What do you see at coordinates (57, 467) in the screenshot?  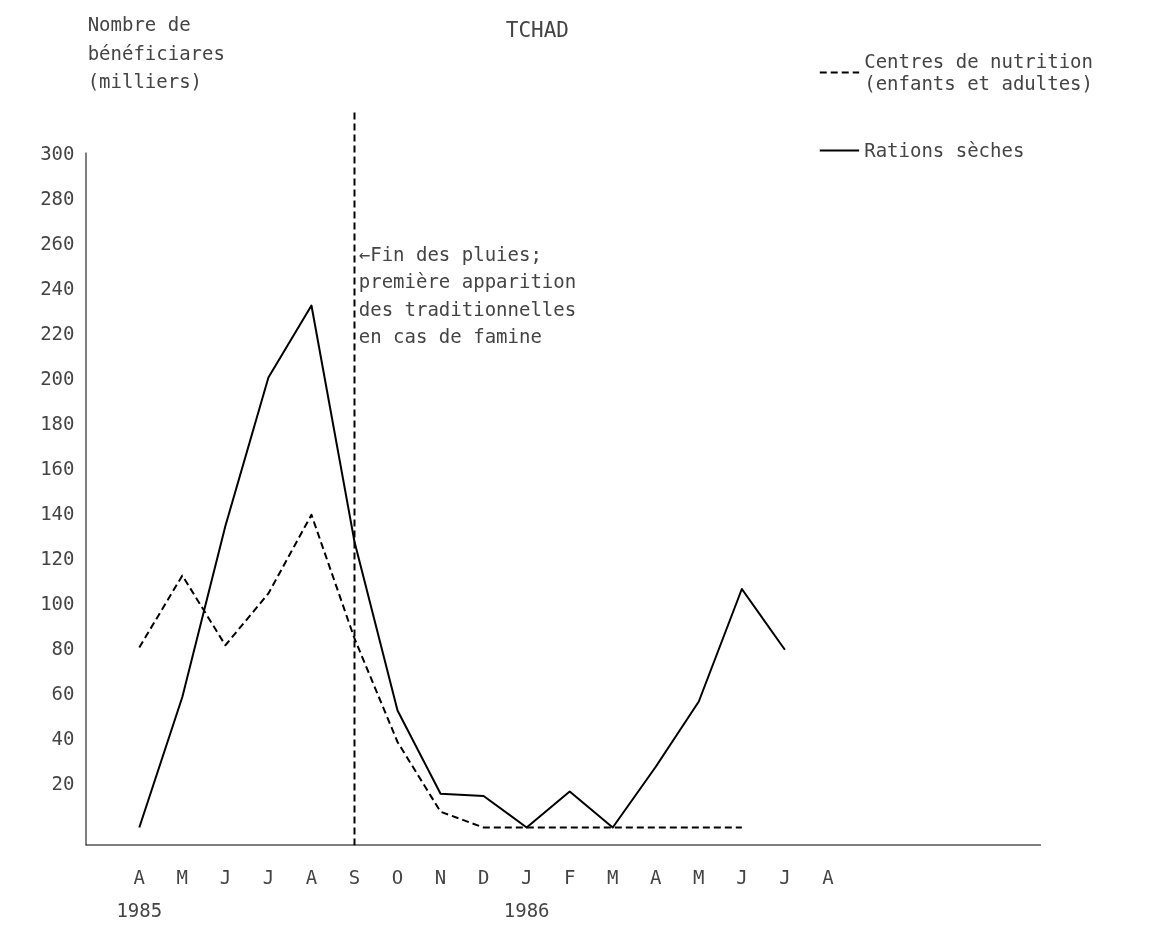 I see `y-tick-label: 160` at bounding box center [57, 467].